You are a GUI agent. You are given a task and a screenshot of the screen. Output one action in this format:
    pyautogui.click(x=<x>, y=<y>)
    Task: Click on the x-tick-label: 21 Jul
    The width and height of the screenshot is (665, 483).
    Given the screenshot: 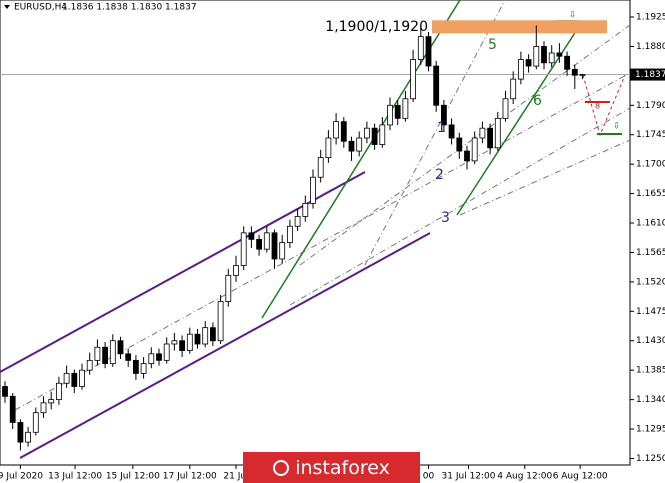 What is the action you would take?
    pyautogui.click(x=235, y=477)
    